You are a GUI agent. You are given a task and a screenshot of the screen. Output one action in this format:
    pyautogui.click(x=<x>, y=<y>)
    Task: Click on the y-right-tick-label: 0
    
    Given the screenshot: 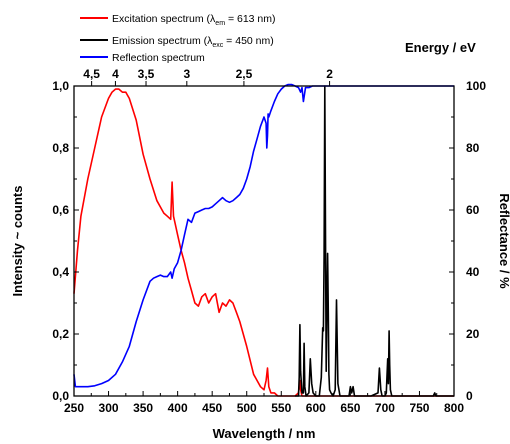 What is the action you would take?
    pyautogui.click(x=469, y=396)
    